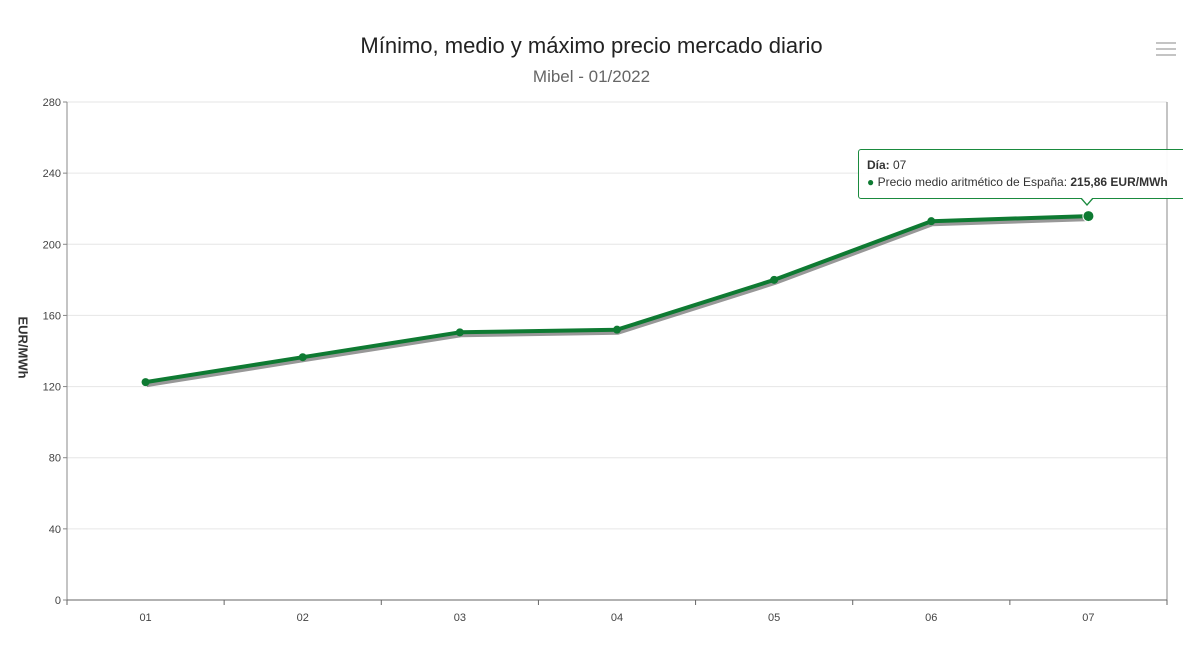 This screenshot has height=665, width=1183. What do you see at coordinates (52, 245) in the screenshot?
I see `y-tick-label: 200` at bounding box center [52, 245].